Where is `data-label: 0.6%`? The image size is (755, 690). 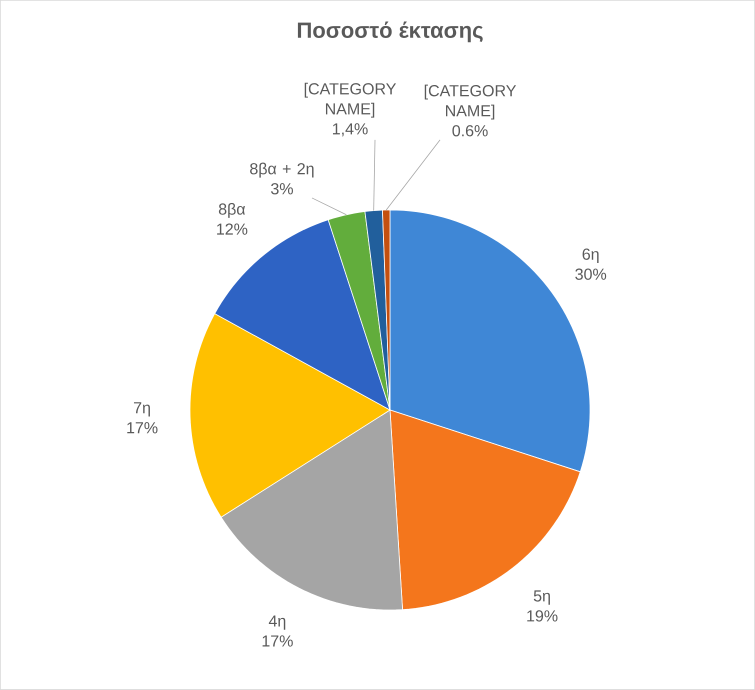
data-label: 0.6% is located at coordinates (470, 130).